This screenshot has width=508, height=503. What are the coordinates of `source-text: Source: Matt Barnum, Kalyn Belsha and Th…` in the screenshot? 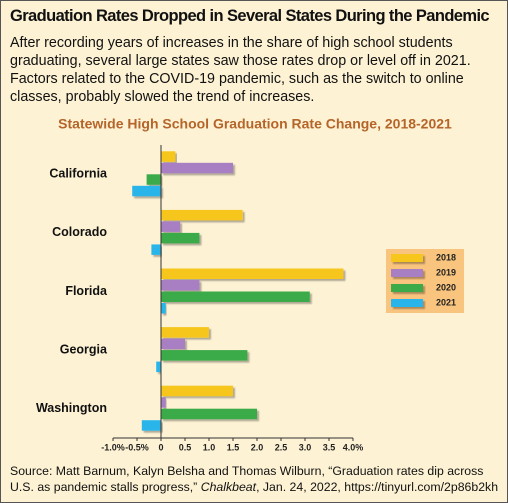 It's located at (247, 479).